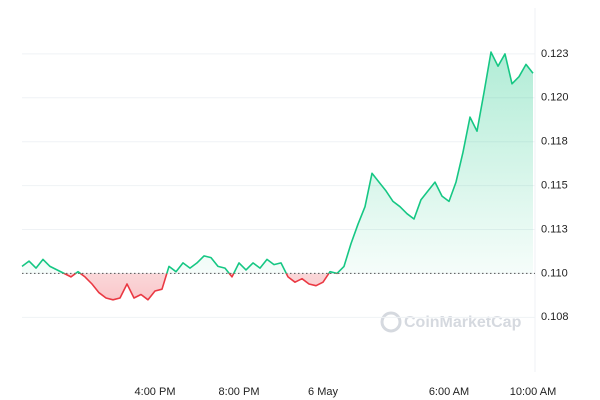  Describe the element at coordinates (555, 98) in the screenshot. I see `y-tick-label: 0.120` at that location.